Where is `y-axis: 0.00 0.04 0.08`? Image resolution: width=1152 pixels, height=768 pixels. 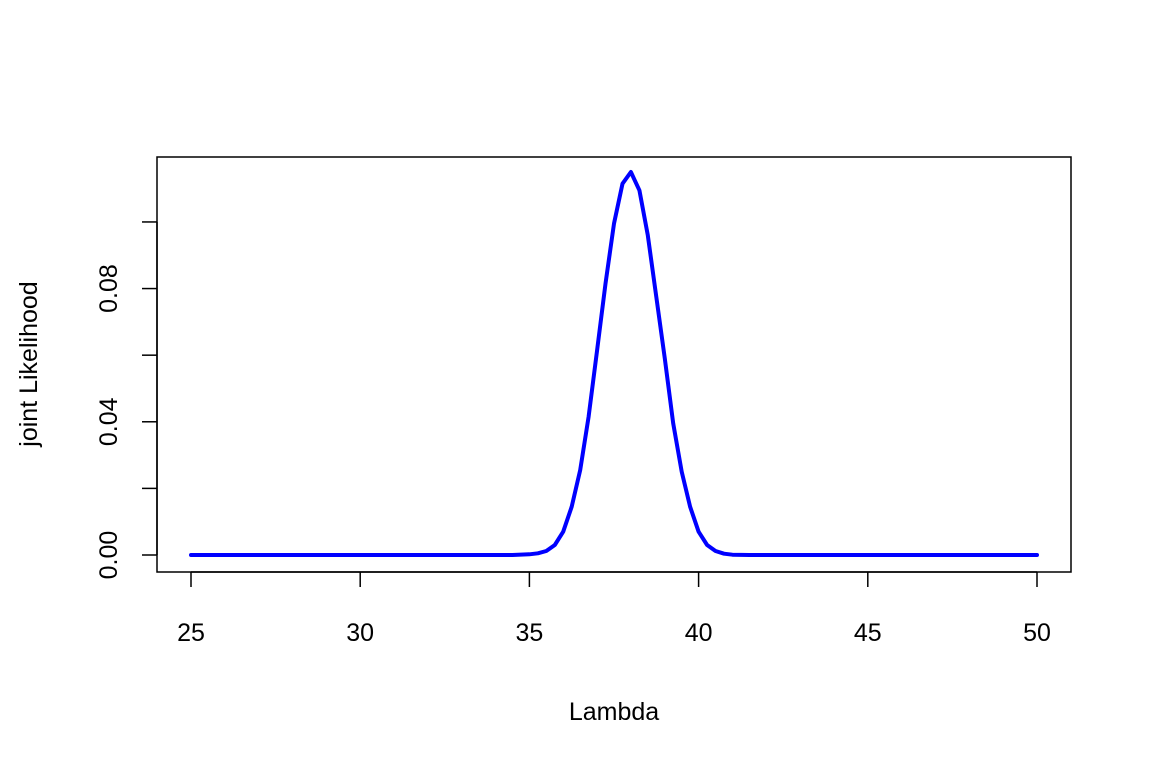 y-axis: 0.00 0.04 0.08 is located at coordinates (126, 400).